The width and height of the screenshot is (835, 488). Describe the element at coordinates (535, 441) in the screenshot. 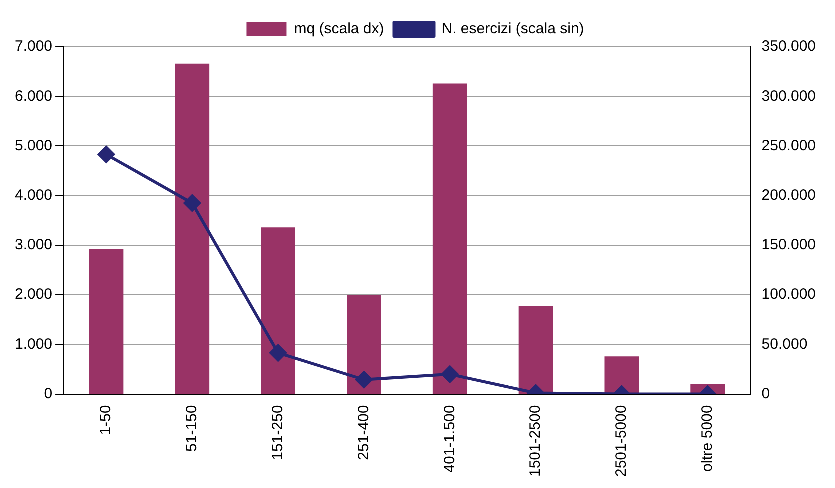

I see `x-tick-label: 1501-2500` at that location.